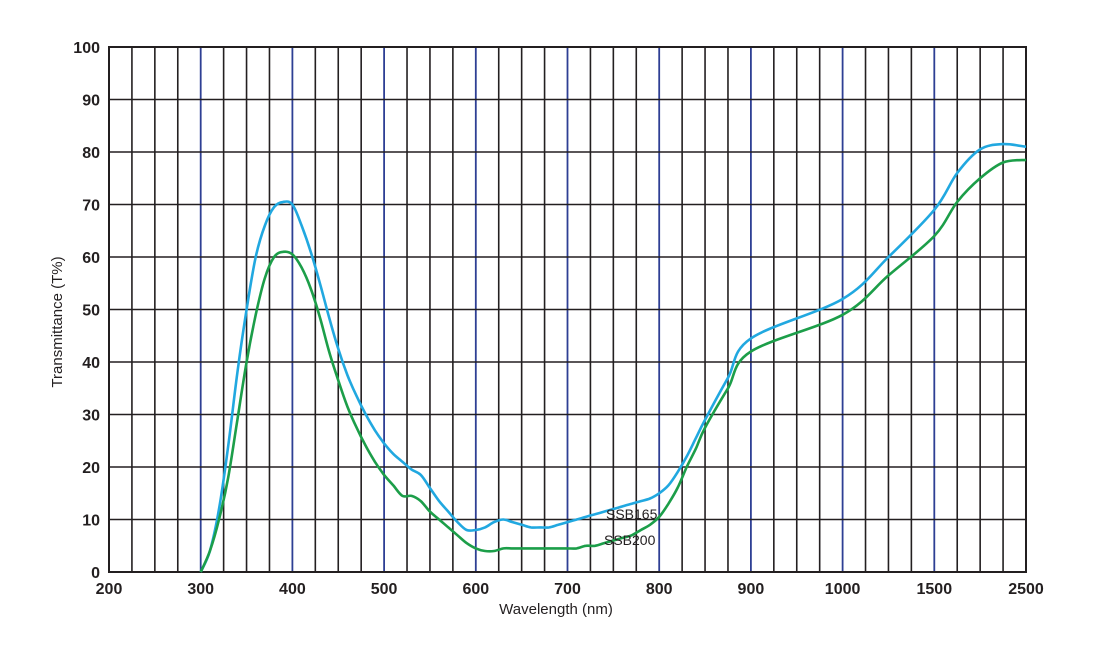 The height and width of the screenshot is (656, 1095). Describe the element at coordinates (659, 589) in the screenshot. I see `x-tick-label: 800` at that location.